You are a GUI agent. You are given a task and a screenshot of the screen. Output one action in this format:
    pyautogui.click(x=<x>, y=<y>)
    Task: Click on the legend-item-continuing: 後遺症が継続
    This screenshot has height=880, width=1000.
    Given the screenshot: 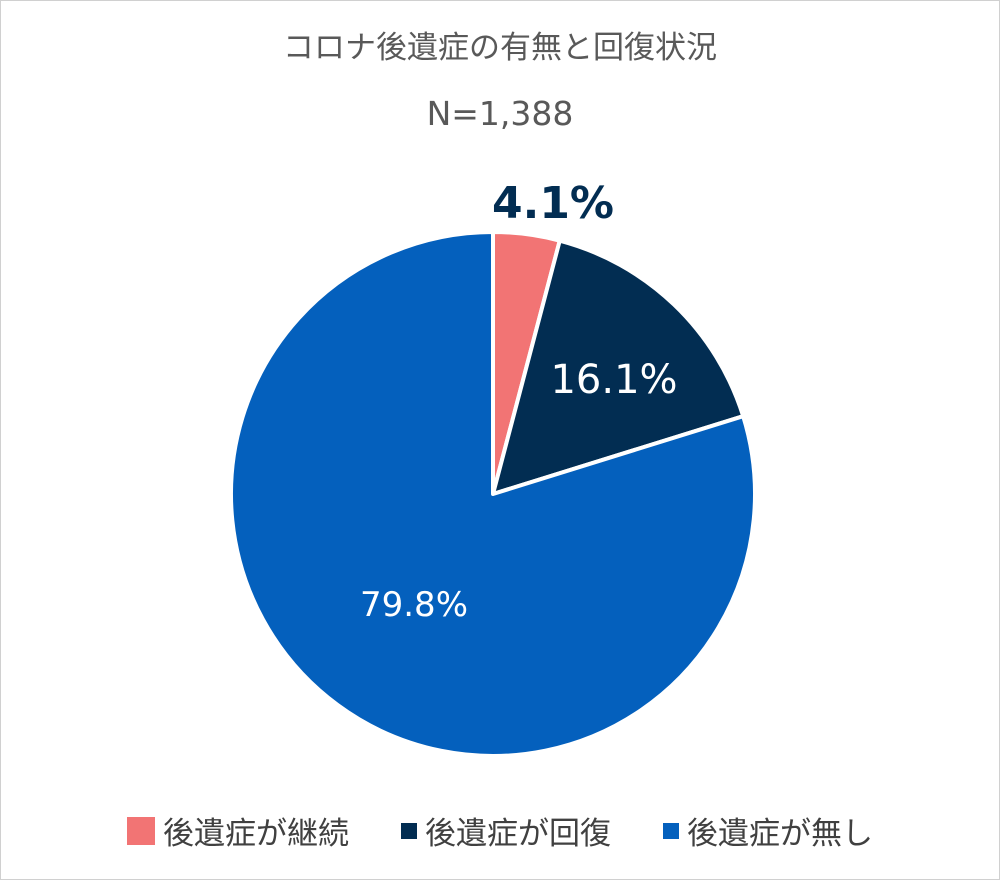 What is the action you would take?
    pyautogui.click(x=238, y=830)
    